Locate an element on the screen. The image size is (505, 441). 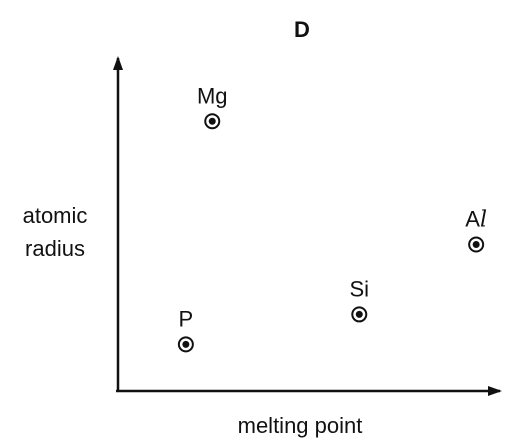
y-axis-label-line-2: radius is located at coordinates (55, 248).